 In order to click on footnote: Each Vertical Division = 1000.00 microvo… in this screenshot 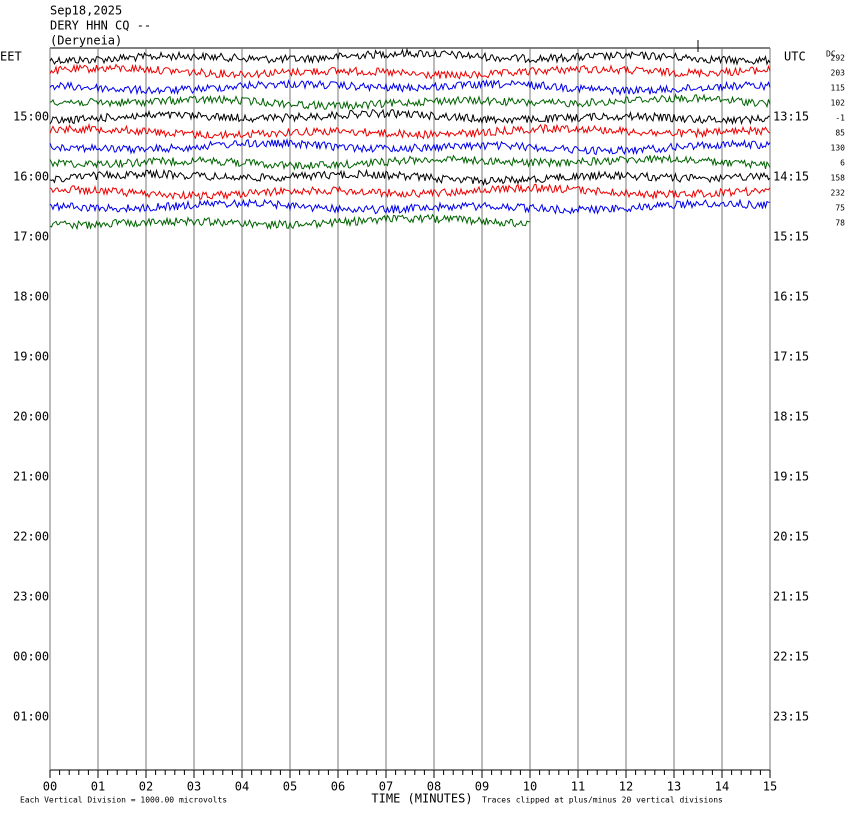, I will do `click(123, 800)`.